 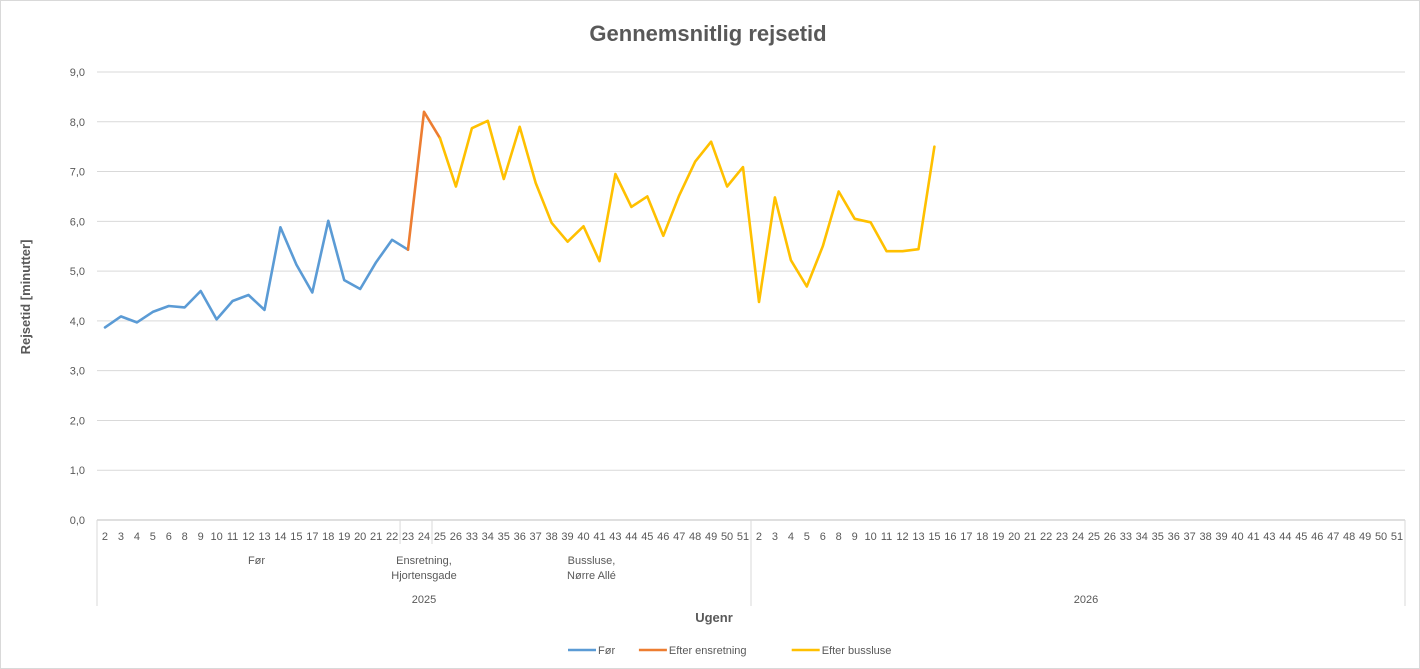 I want to click on x-axis-label: Ugenr, so click(x=714, y=617).